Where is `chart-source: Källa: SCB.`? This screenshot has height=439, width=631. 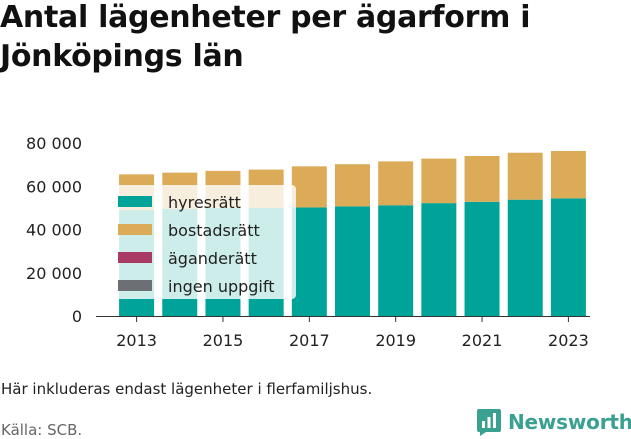
chart-source: Källa: SCB. is located at coordinates (42, 430).